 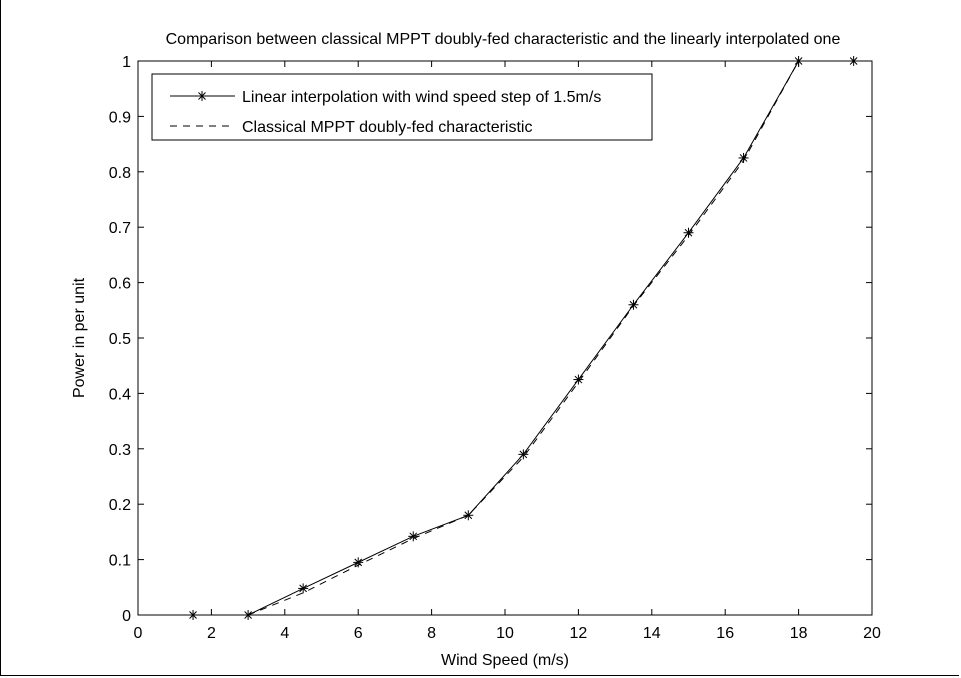 What do you see at coordinates (138, 633) in the screenshot?
I see `x-tick-label: 0` at bounding box center [138, 633].